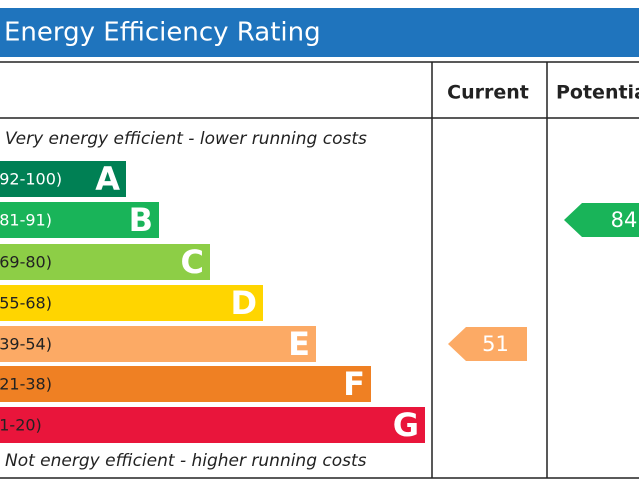 The height and width of the screenshot is (480, 639). What do you see at coordinates (488, 93) in the screenshot?
I see `column-header: Current` at bounding box center [488, 93].